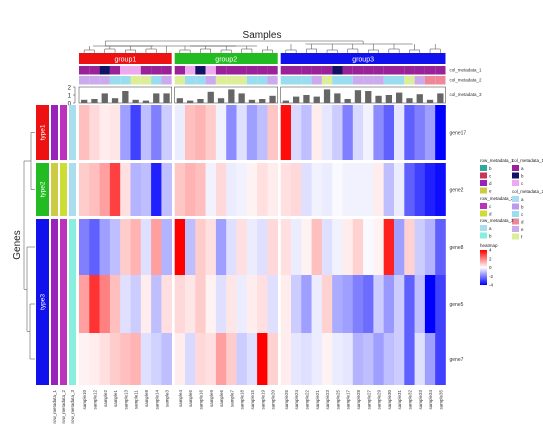 The width and height of the screenshot is (543, 430). Describe the element at coordinates (273, 400) in the screenshot. I see `column-label: sample20` at that location.